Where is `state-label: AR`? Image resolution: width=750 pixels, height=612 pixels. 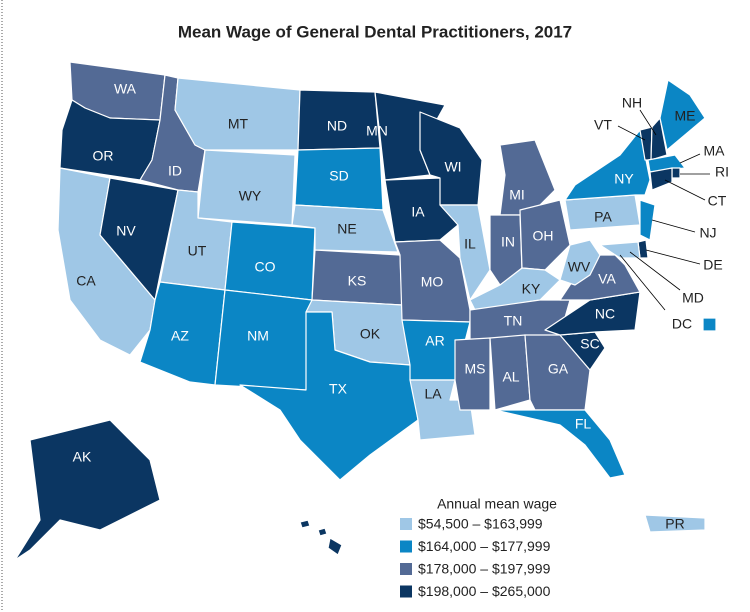
state-label: AR is located at coordinates (434, 341).